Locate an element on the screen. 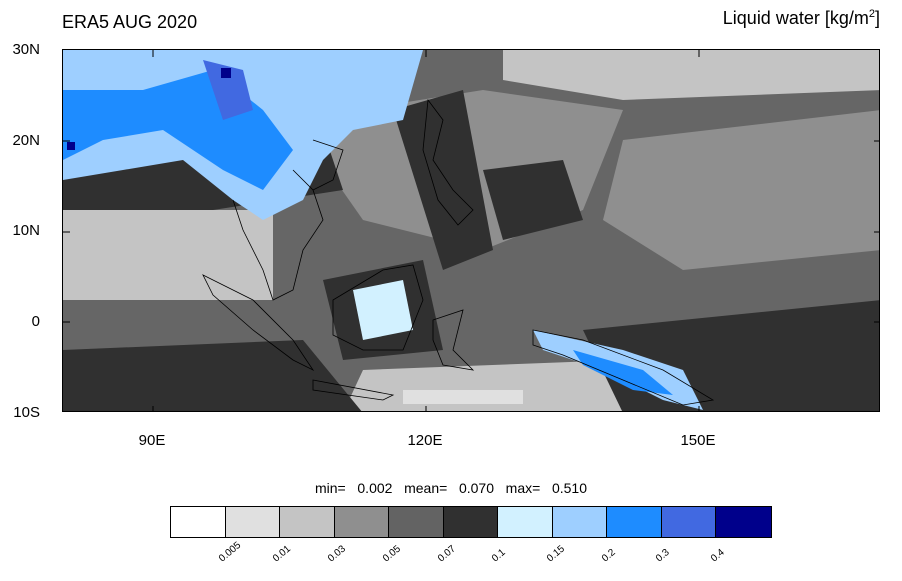  coastline-indochina is located at coordinates (278, 235).